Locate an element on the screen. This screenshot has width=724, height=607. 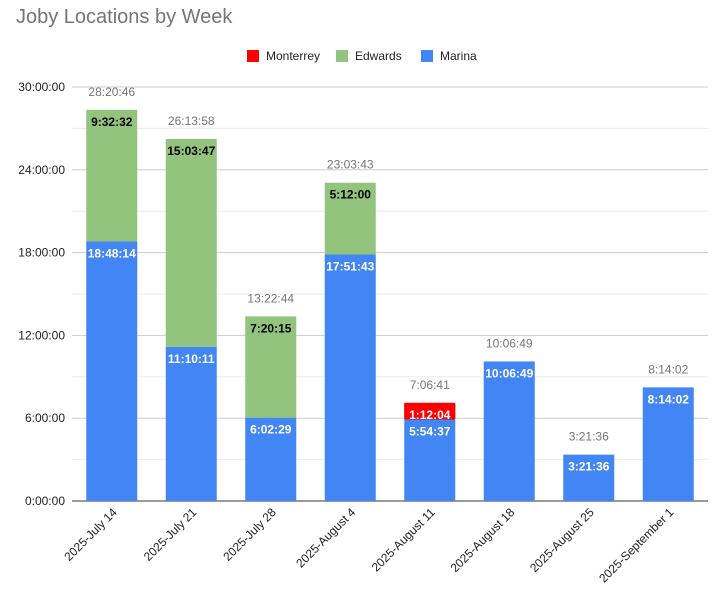
segment-value-label: 15:03:47 is located at coordinates (191, 151).